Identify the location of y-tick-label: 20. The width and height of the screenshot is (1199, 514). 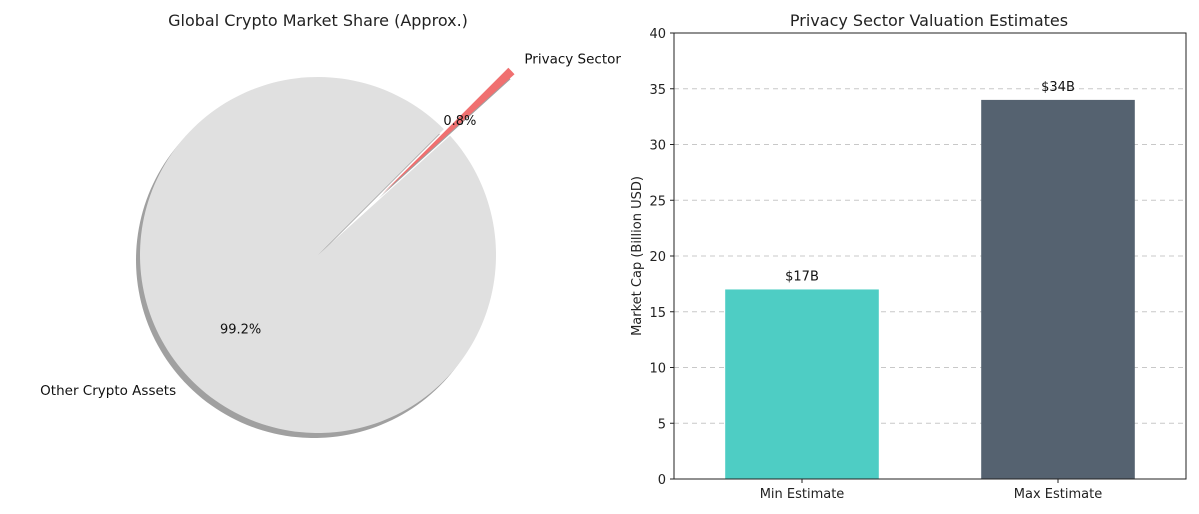
(657, 257).